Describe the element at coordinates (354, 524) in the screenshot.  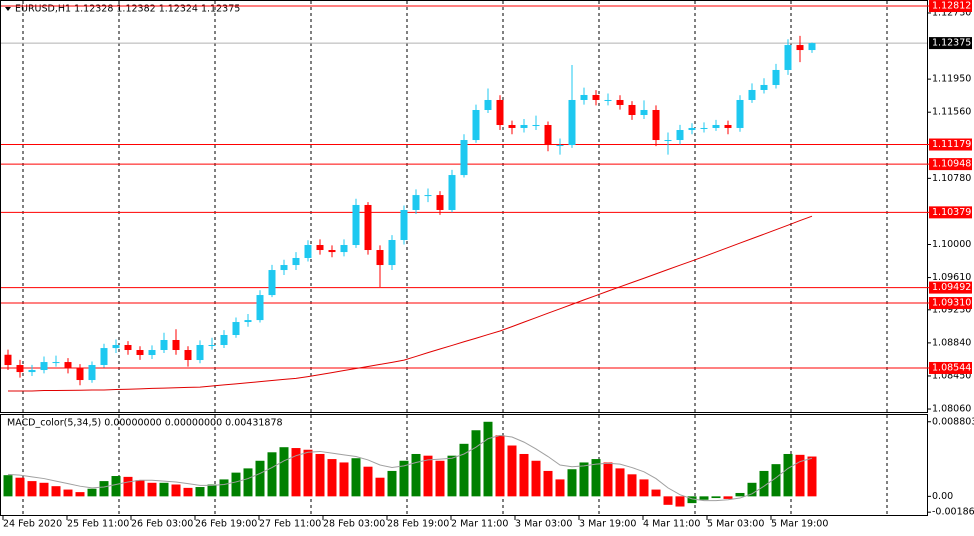
I see `x-tick-label: 28 Feb 03:00` at that location.